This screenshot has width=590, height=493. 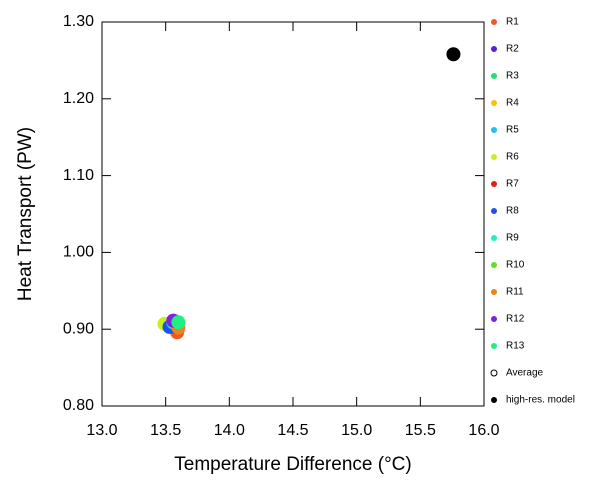 What do you see at coordinates (525, 373) in the screenshot?
I see `legend-label: Average` at bounding box center [525, 373].